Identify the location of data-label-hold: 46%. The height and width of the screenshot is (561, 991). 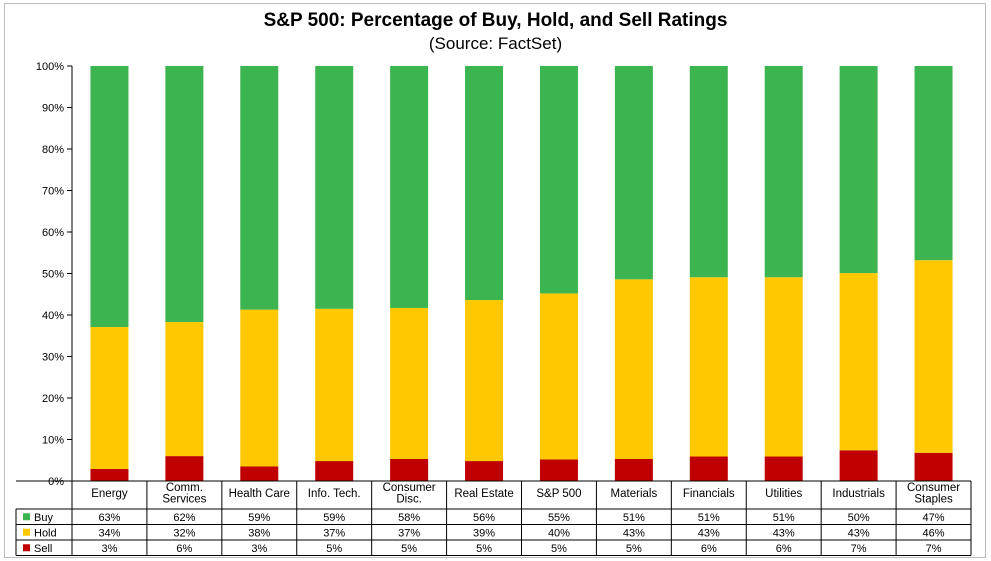
(934, 533).